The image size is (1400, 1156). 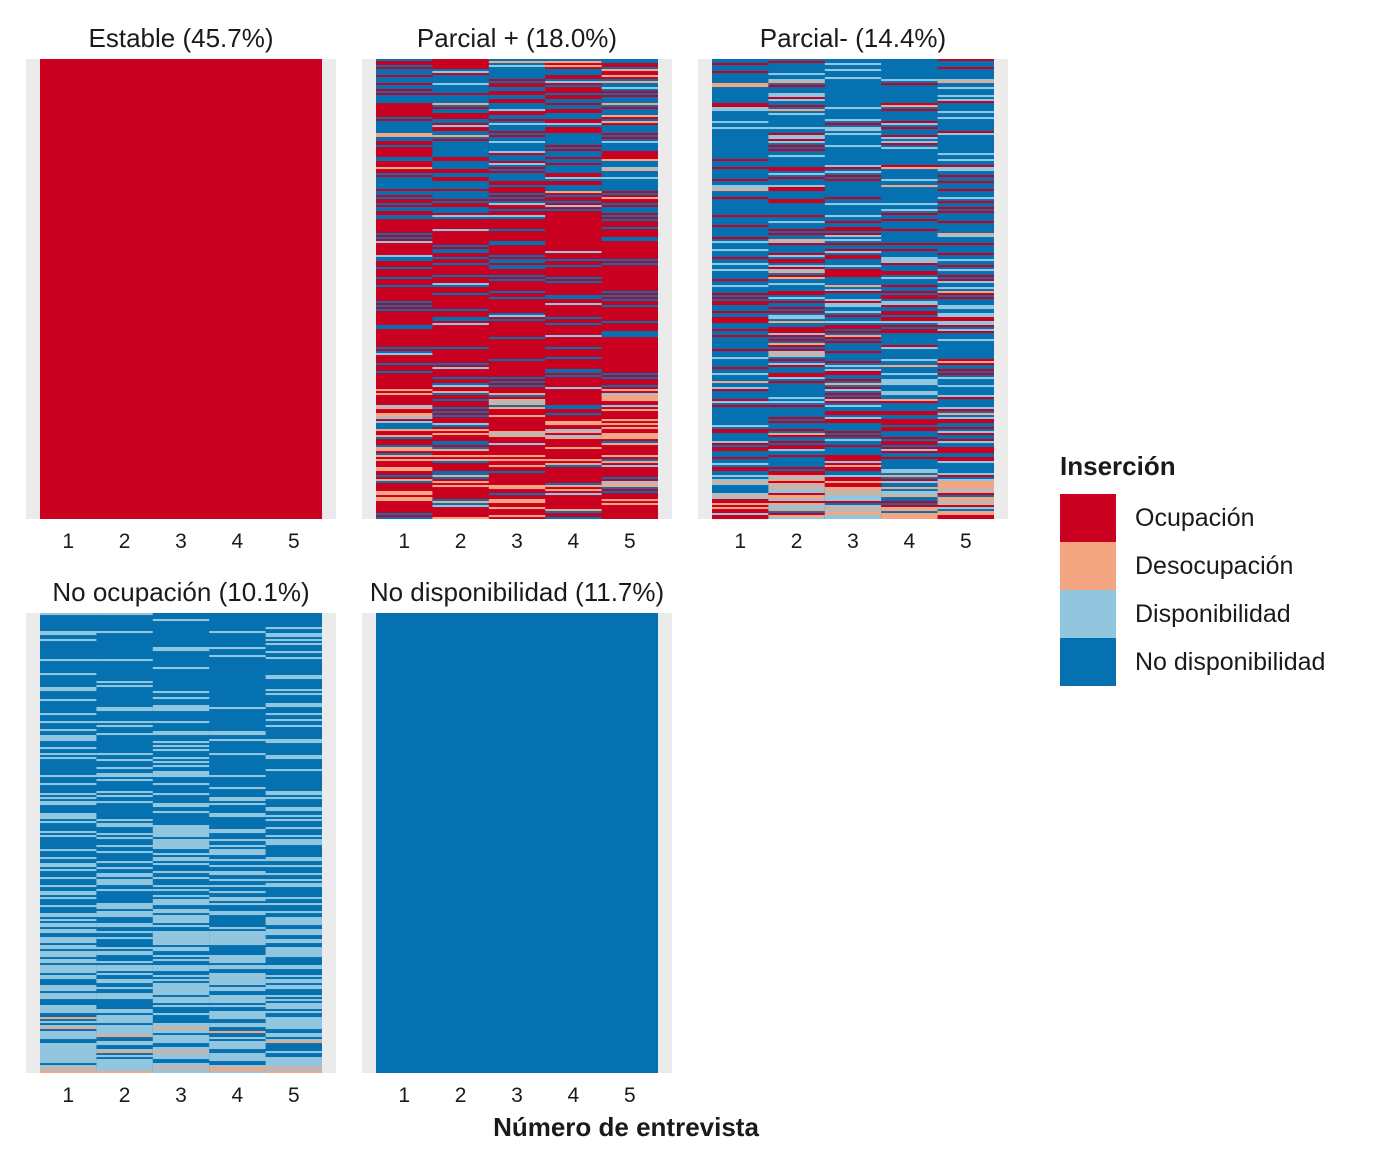 I want to click on legend-item-disponibilidad: Disponibilidad, so click(x=1220, y=614).